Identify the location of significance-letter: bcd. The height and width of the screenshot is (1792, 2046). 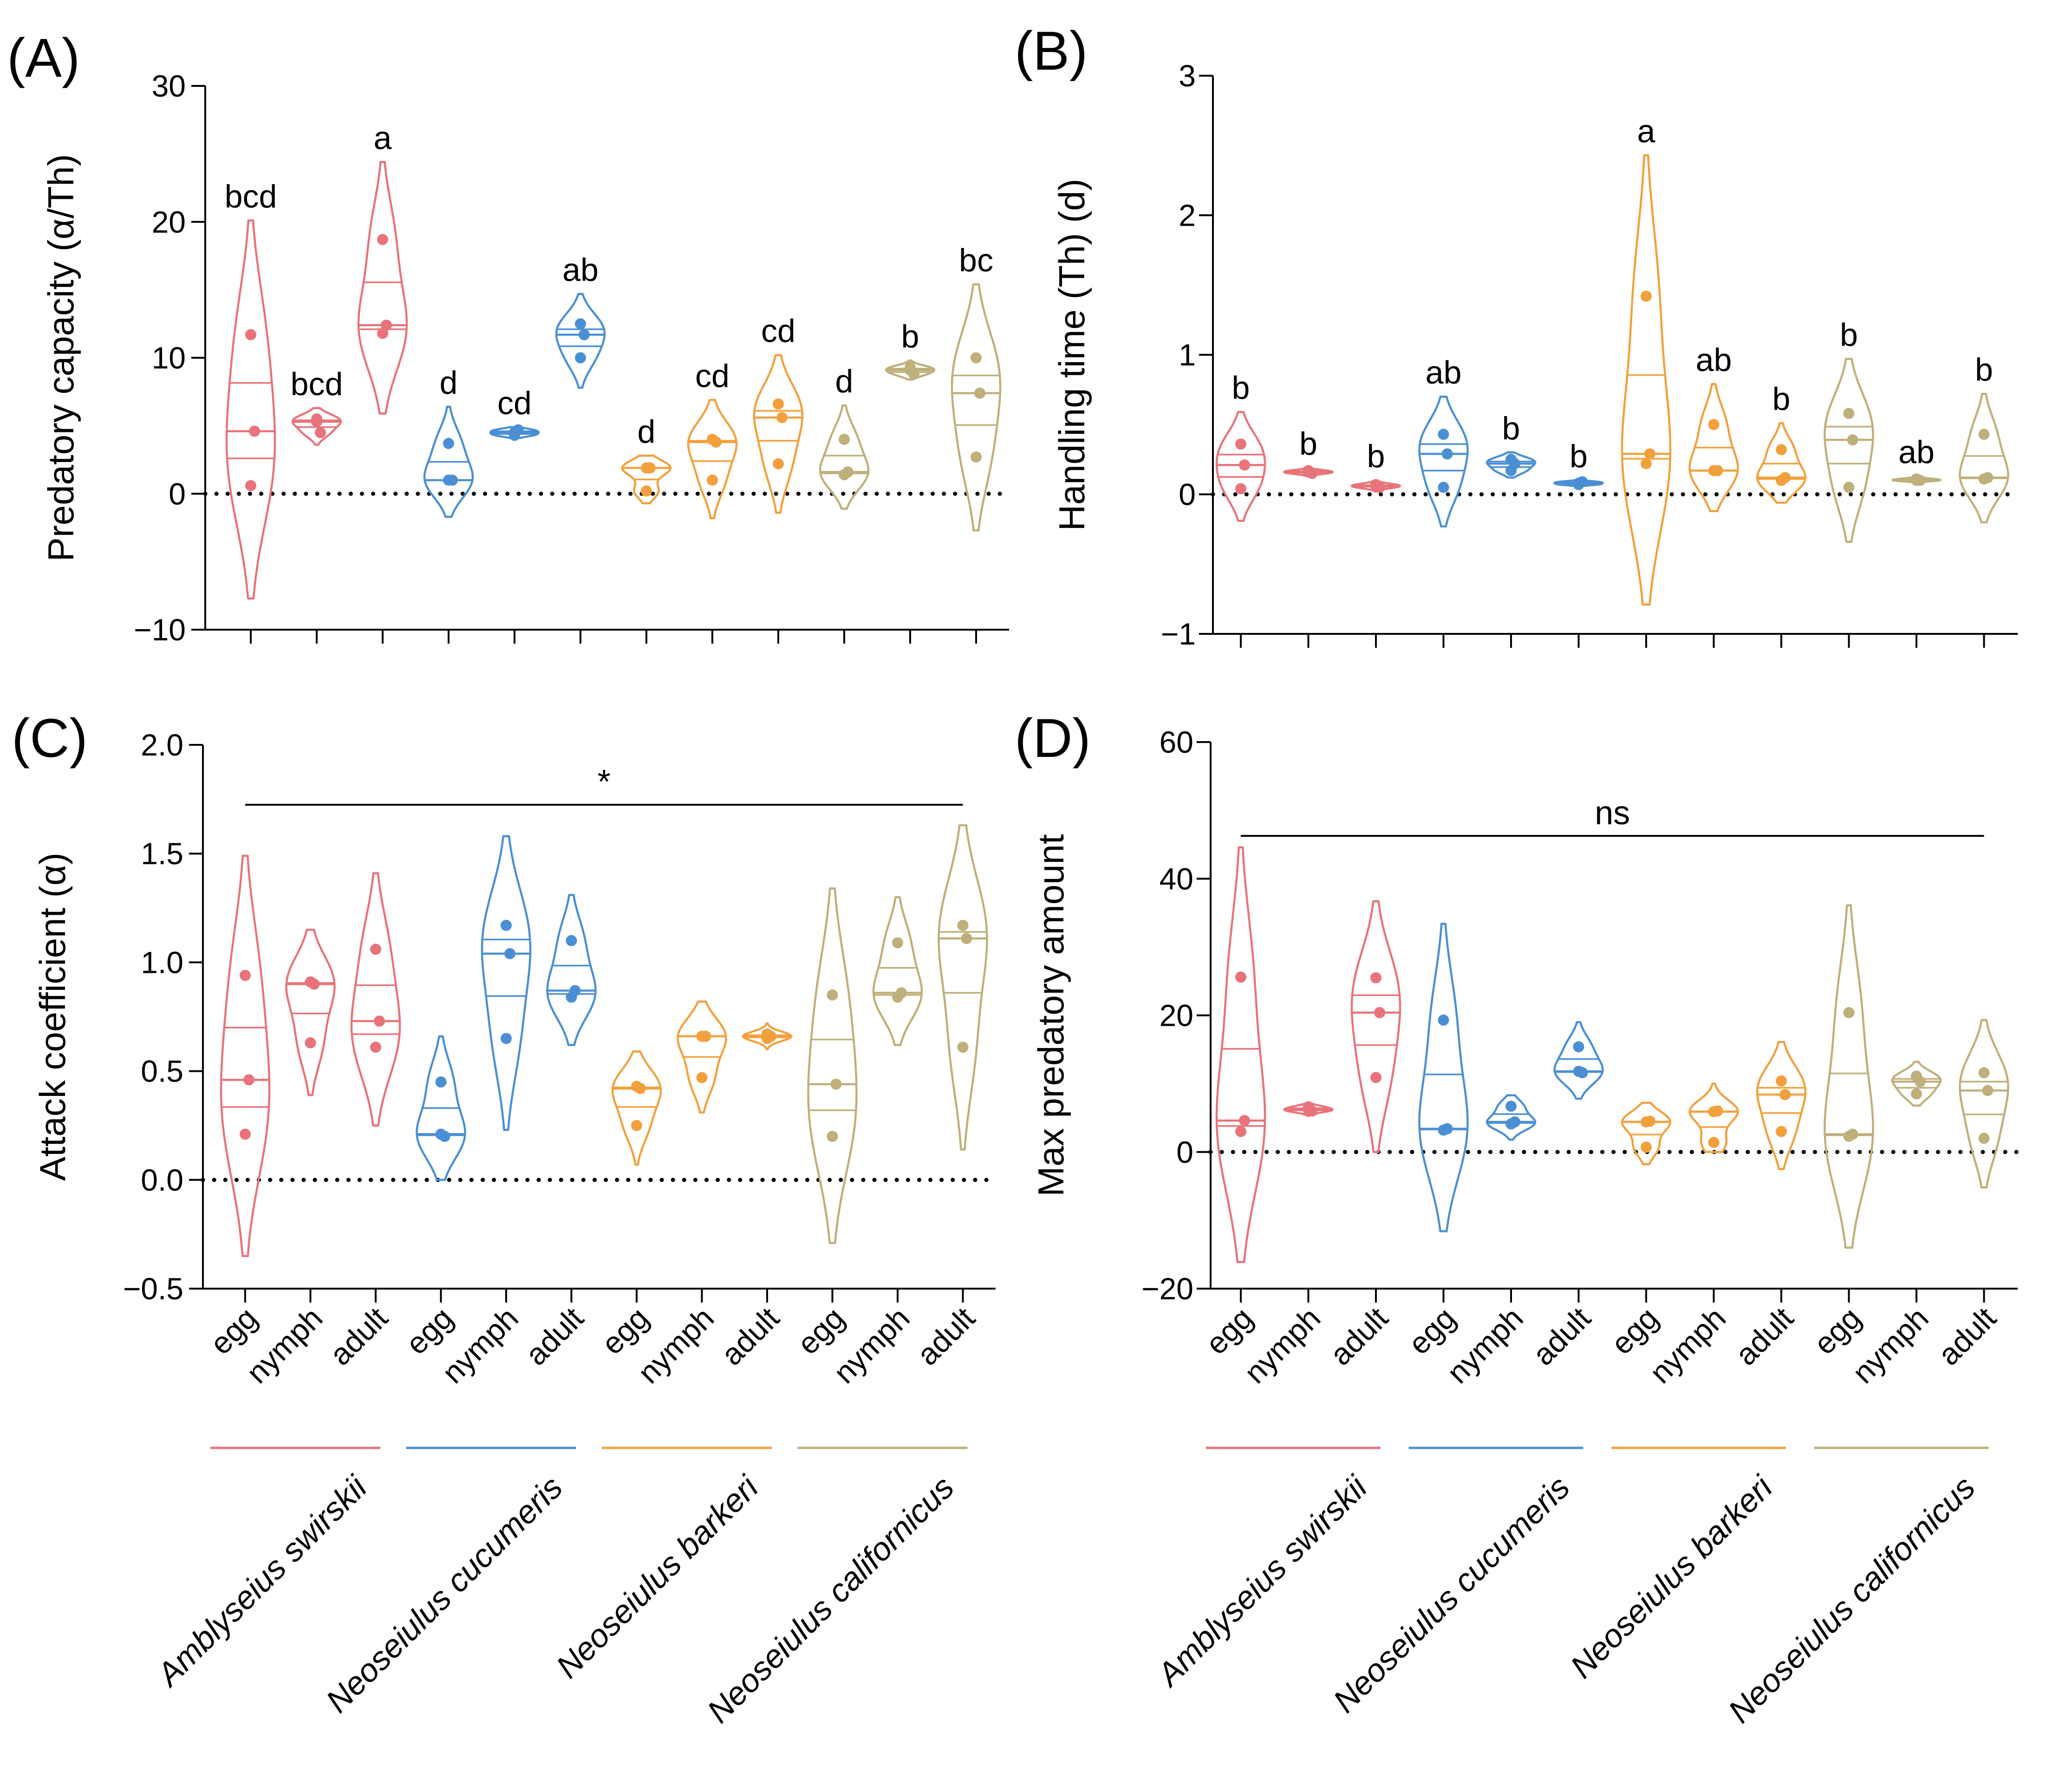
(251, 197).